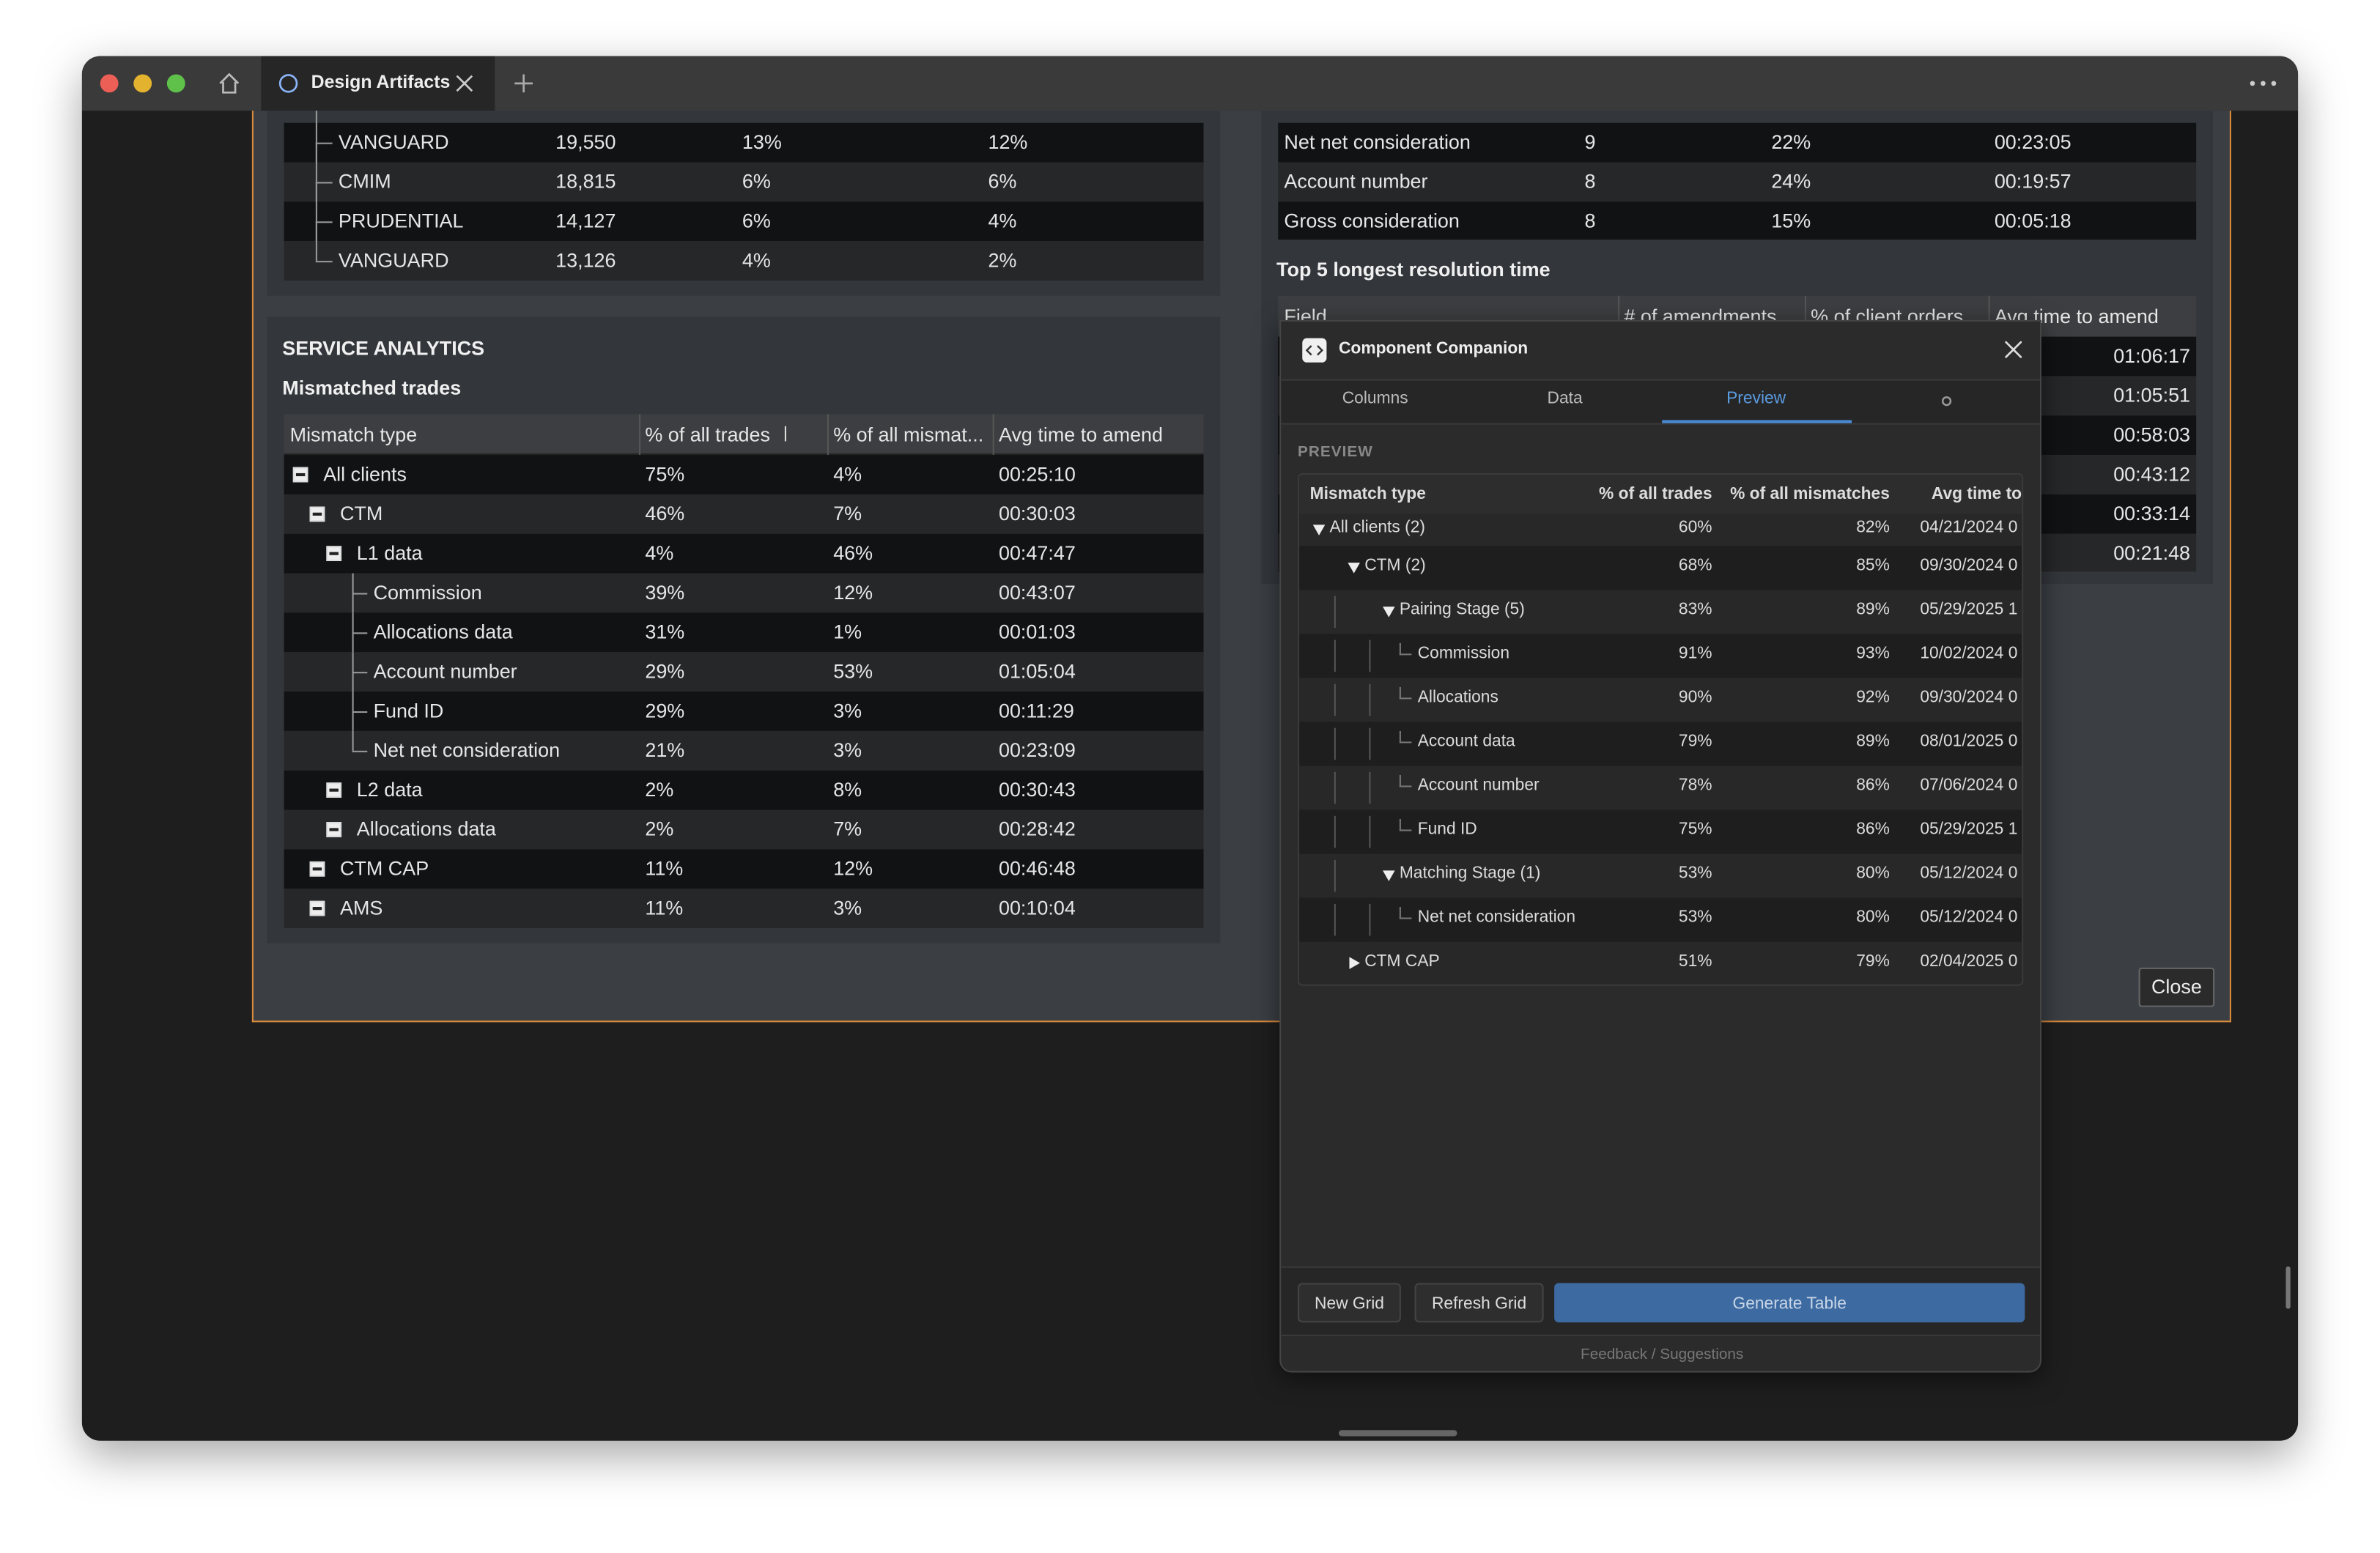 This screenshot has height=1553, width=2380. Describe the element at coordinates (1695, 874) in the screenshot. I see `table-cell: 53%` at that location.